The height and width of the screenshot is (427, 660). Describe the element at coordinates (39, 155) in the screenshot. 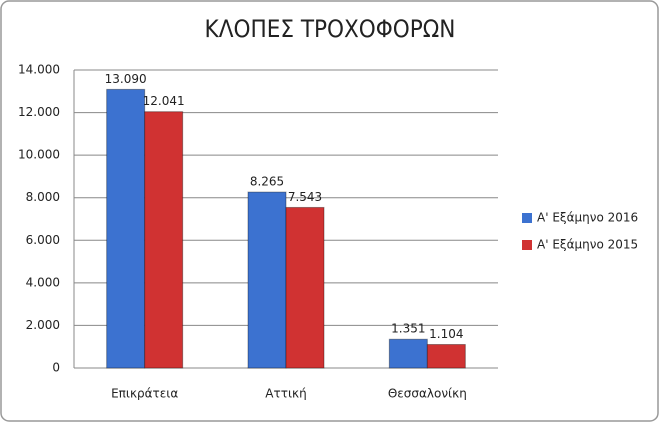

I see `y-tick-label: 10.000` at that location.